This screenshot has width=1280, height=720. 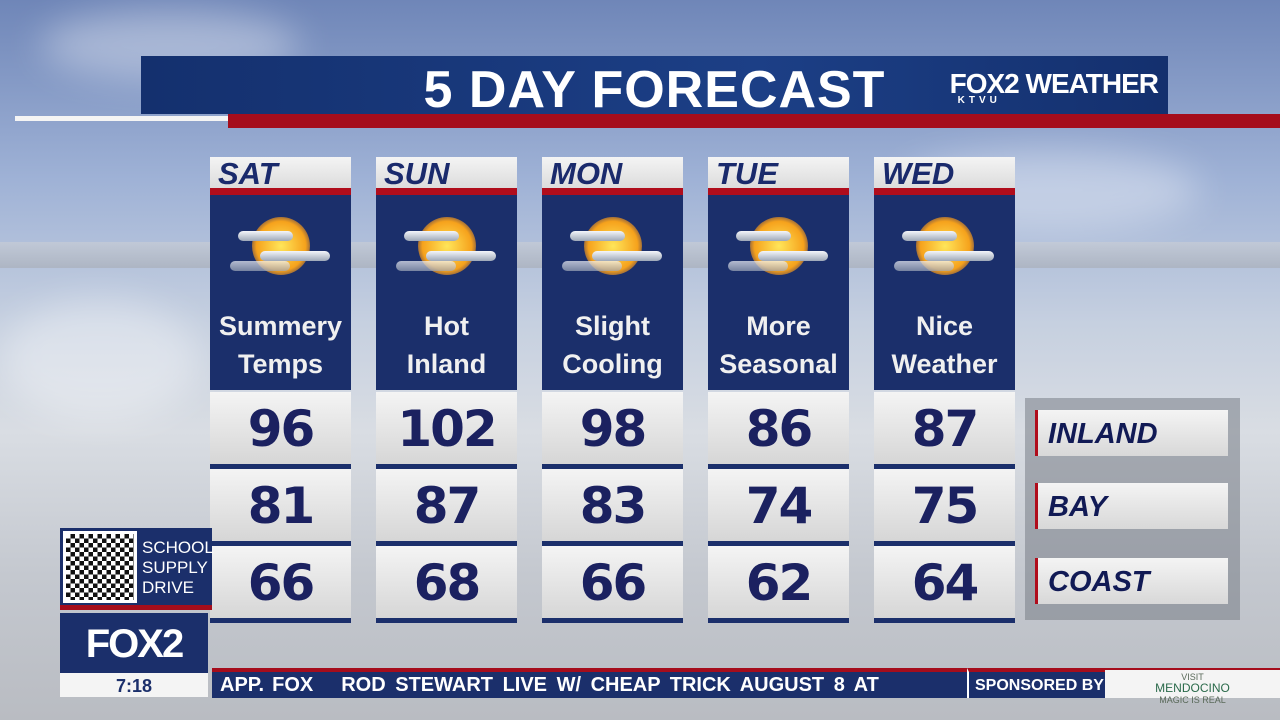 I want to click on sponsored-by-label: SPONSORED BY, so click(x=1036, y=683).